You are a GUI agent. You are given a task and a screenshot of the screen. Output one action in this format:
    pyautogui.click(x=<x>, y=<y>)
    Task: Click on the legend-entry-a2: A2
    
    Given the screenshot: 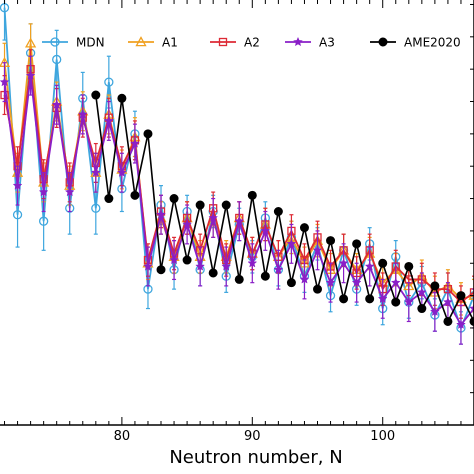 What is the action you would take?
    pyautogui.click(x=235, y=43)
    